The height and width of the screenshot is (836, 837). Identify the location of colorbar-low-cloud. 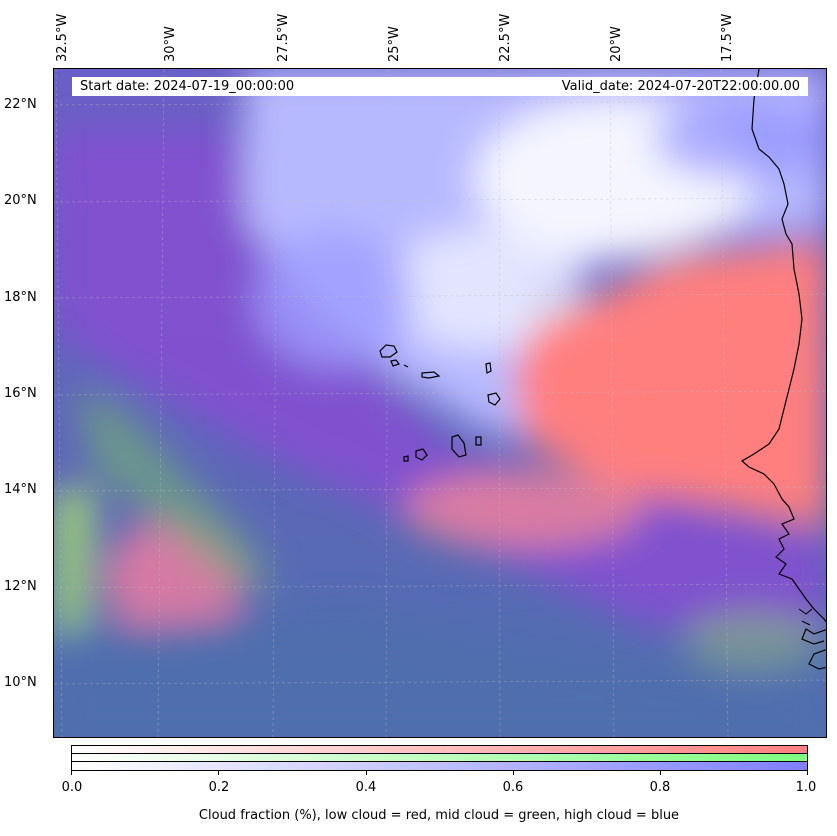
(439, 750).